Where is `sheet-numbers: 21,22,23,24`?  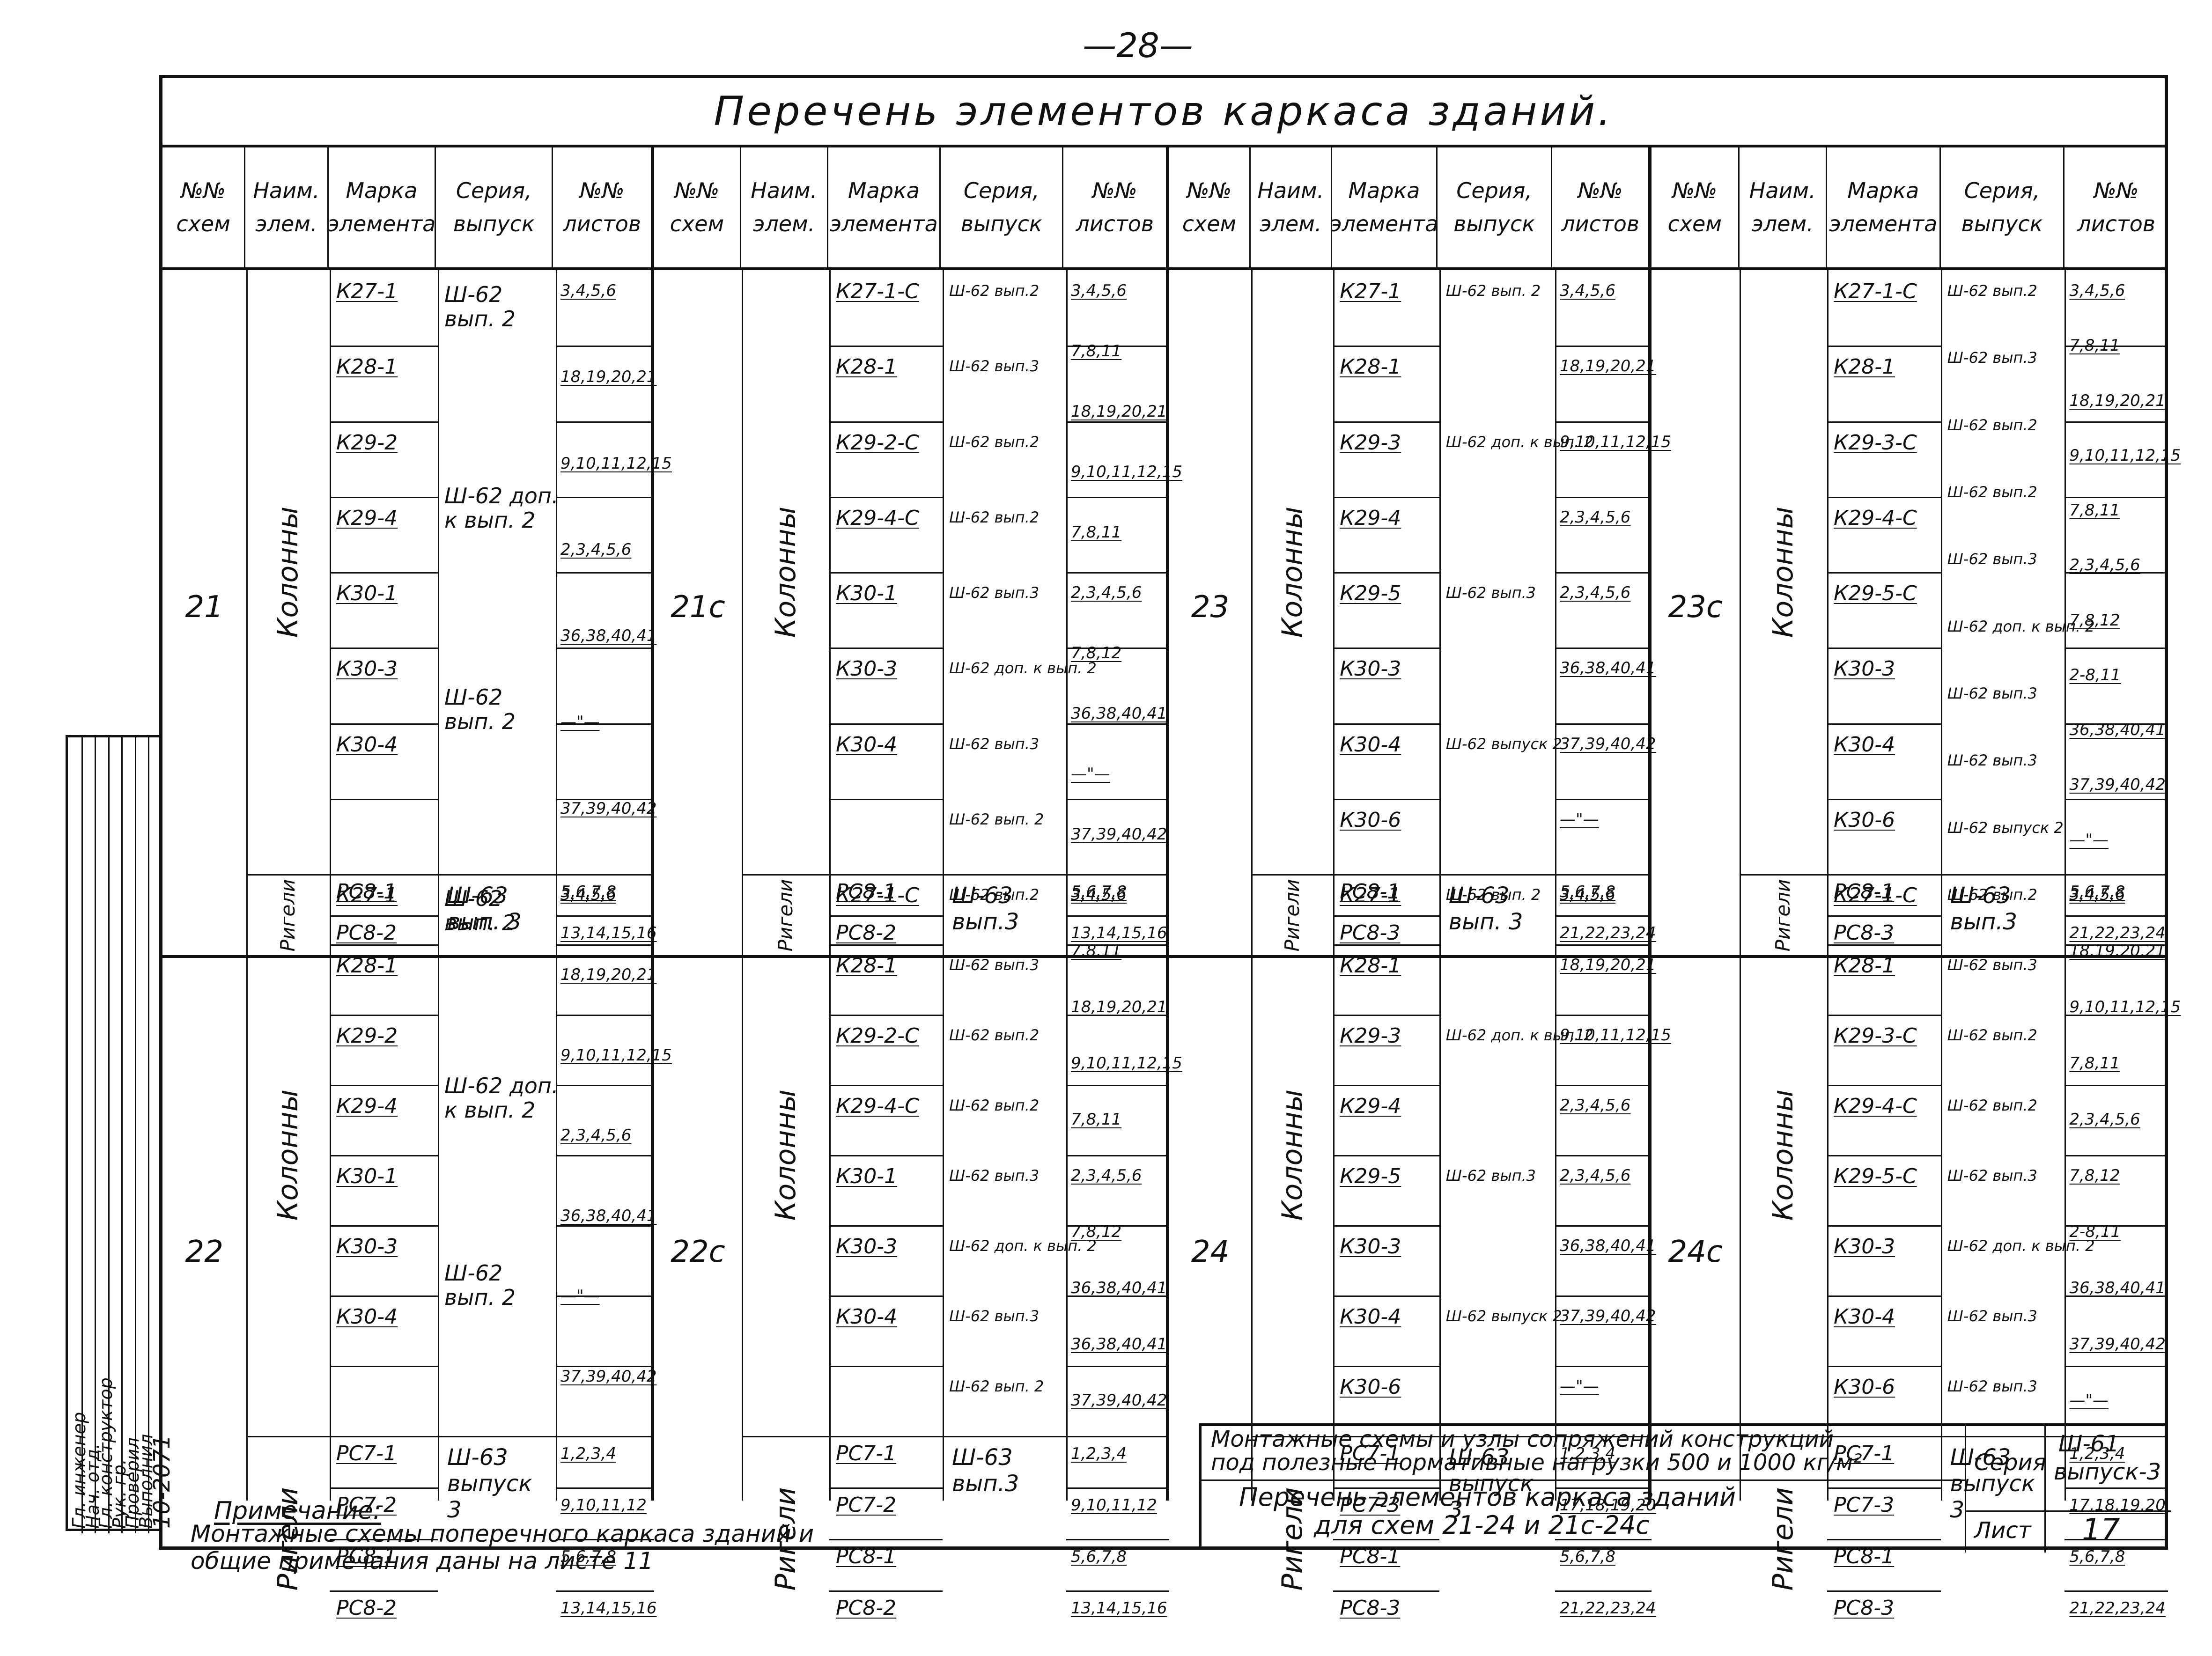
sheet-numbers: 21,22,23,24 is located at coordinates (2117, 1608).